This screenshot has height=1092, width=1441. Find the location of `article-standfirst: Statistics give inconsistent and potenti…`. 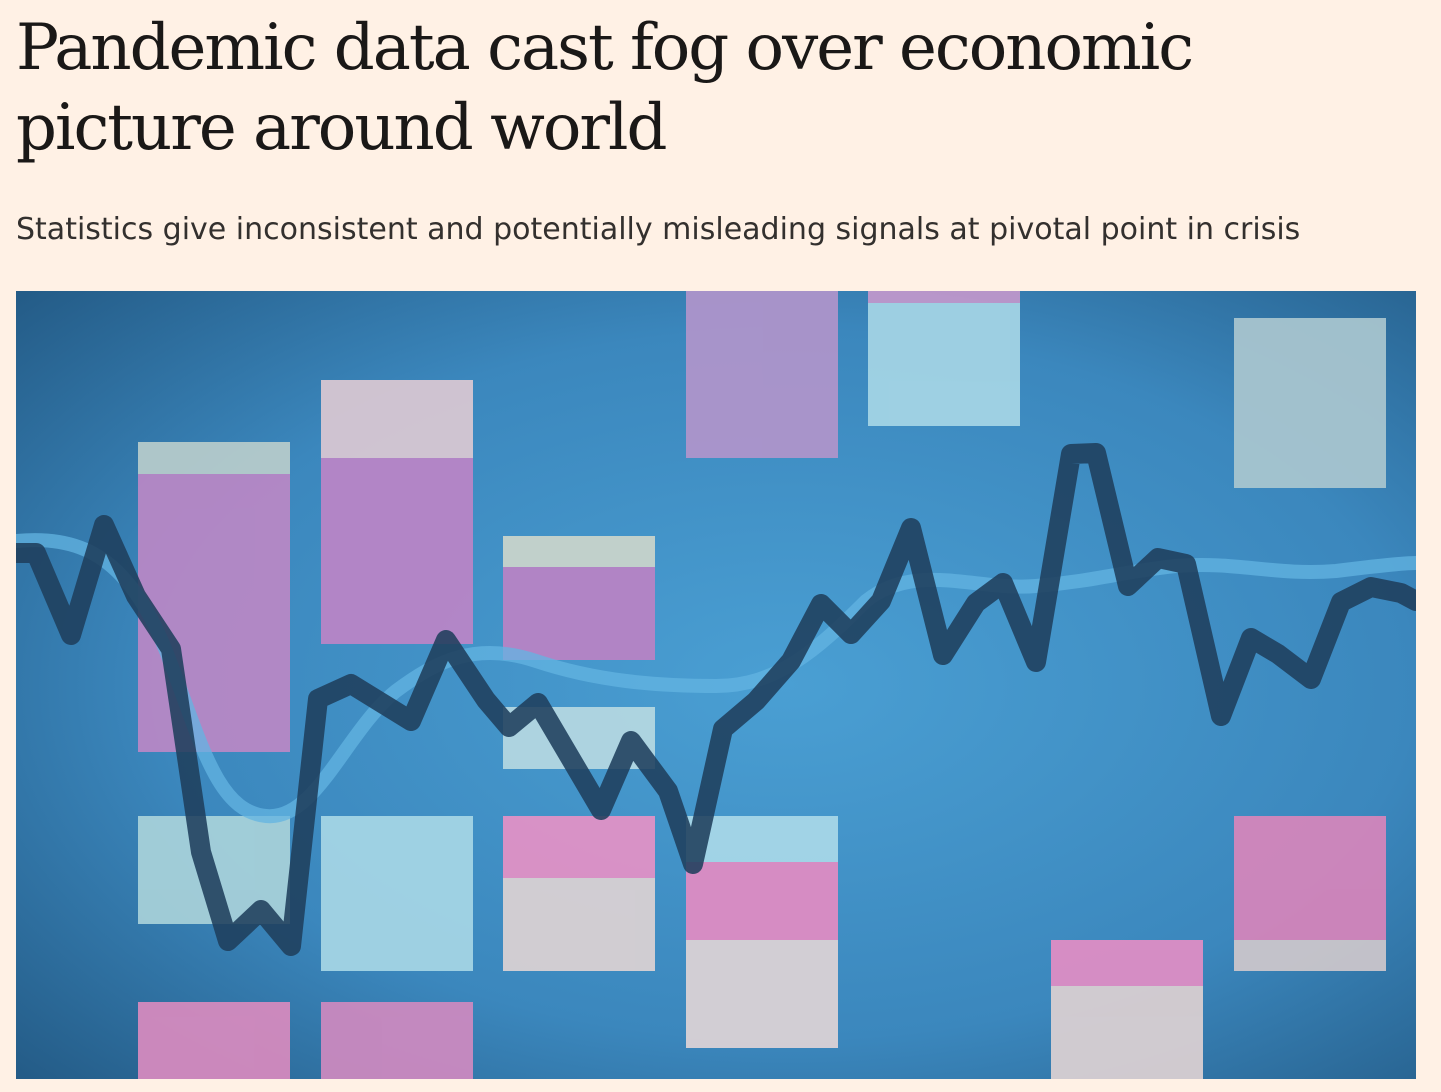

article-standfirst: Statistics give inconsistent and potenti… is located at coordinates (658, 229).